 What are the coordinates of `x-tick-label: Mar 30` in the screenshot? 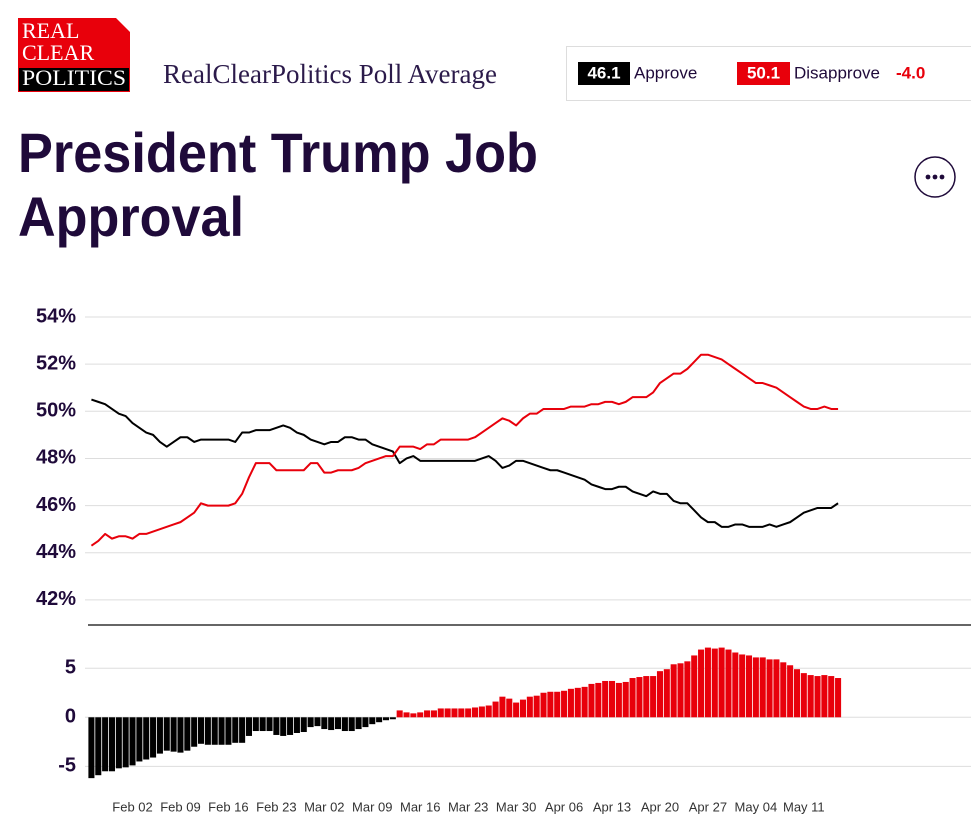 It's located at (516, 806).